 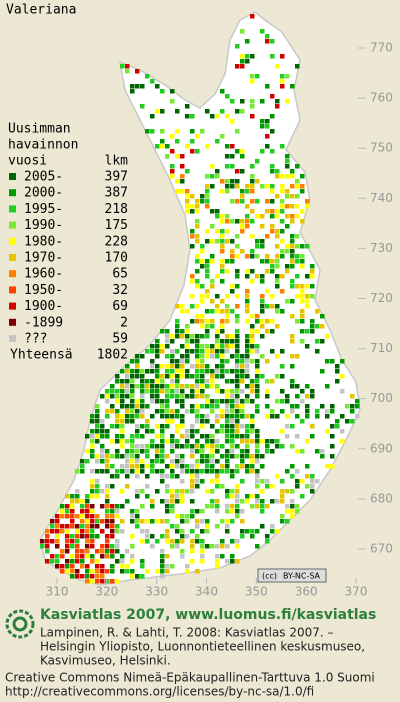 What do you see at coordinates (120, 339) in the screenshot?
I see `legend-count: 59` at bounding box center [120, 339].